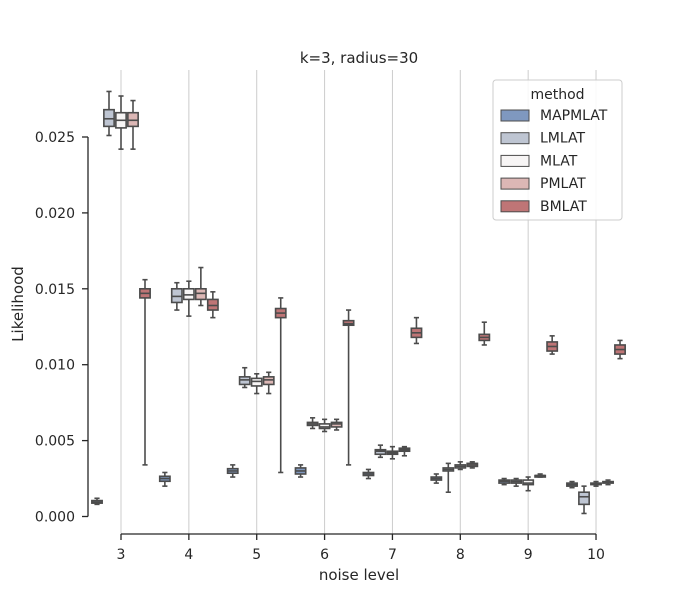  What do you see at coordinates (256, 555) in the screenshot?
I see `x-tick-label: 5` at bounding box center [256, 555].